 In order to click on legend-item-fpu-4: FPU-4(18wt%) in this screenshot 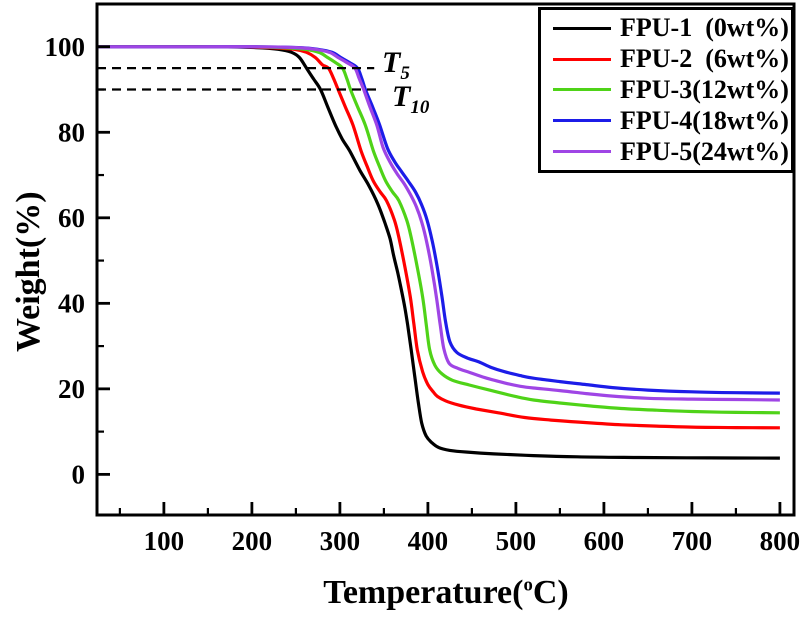, I will do `click(667, 120)`.